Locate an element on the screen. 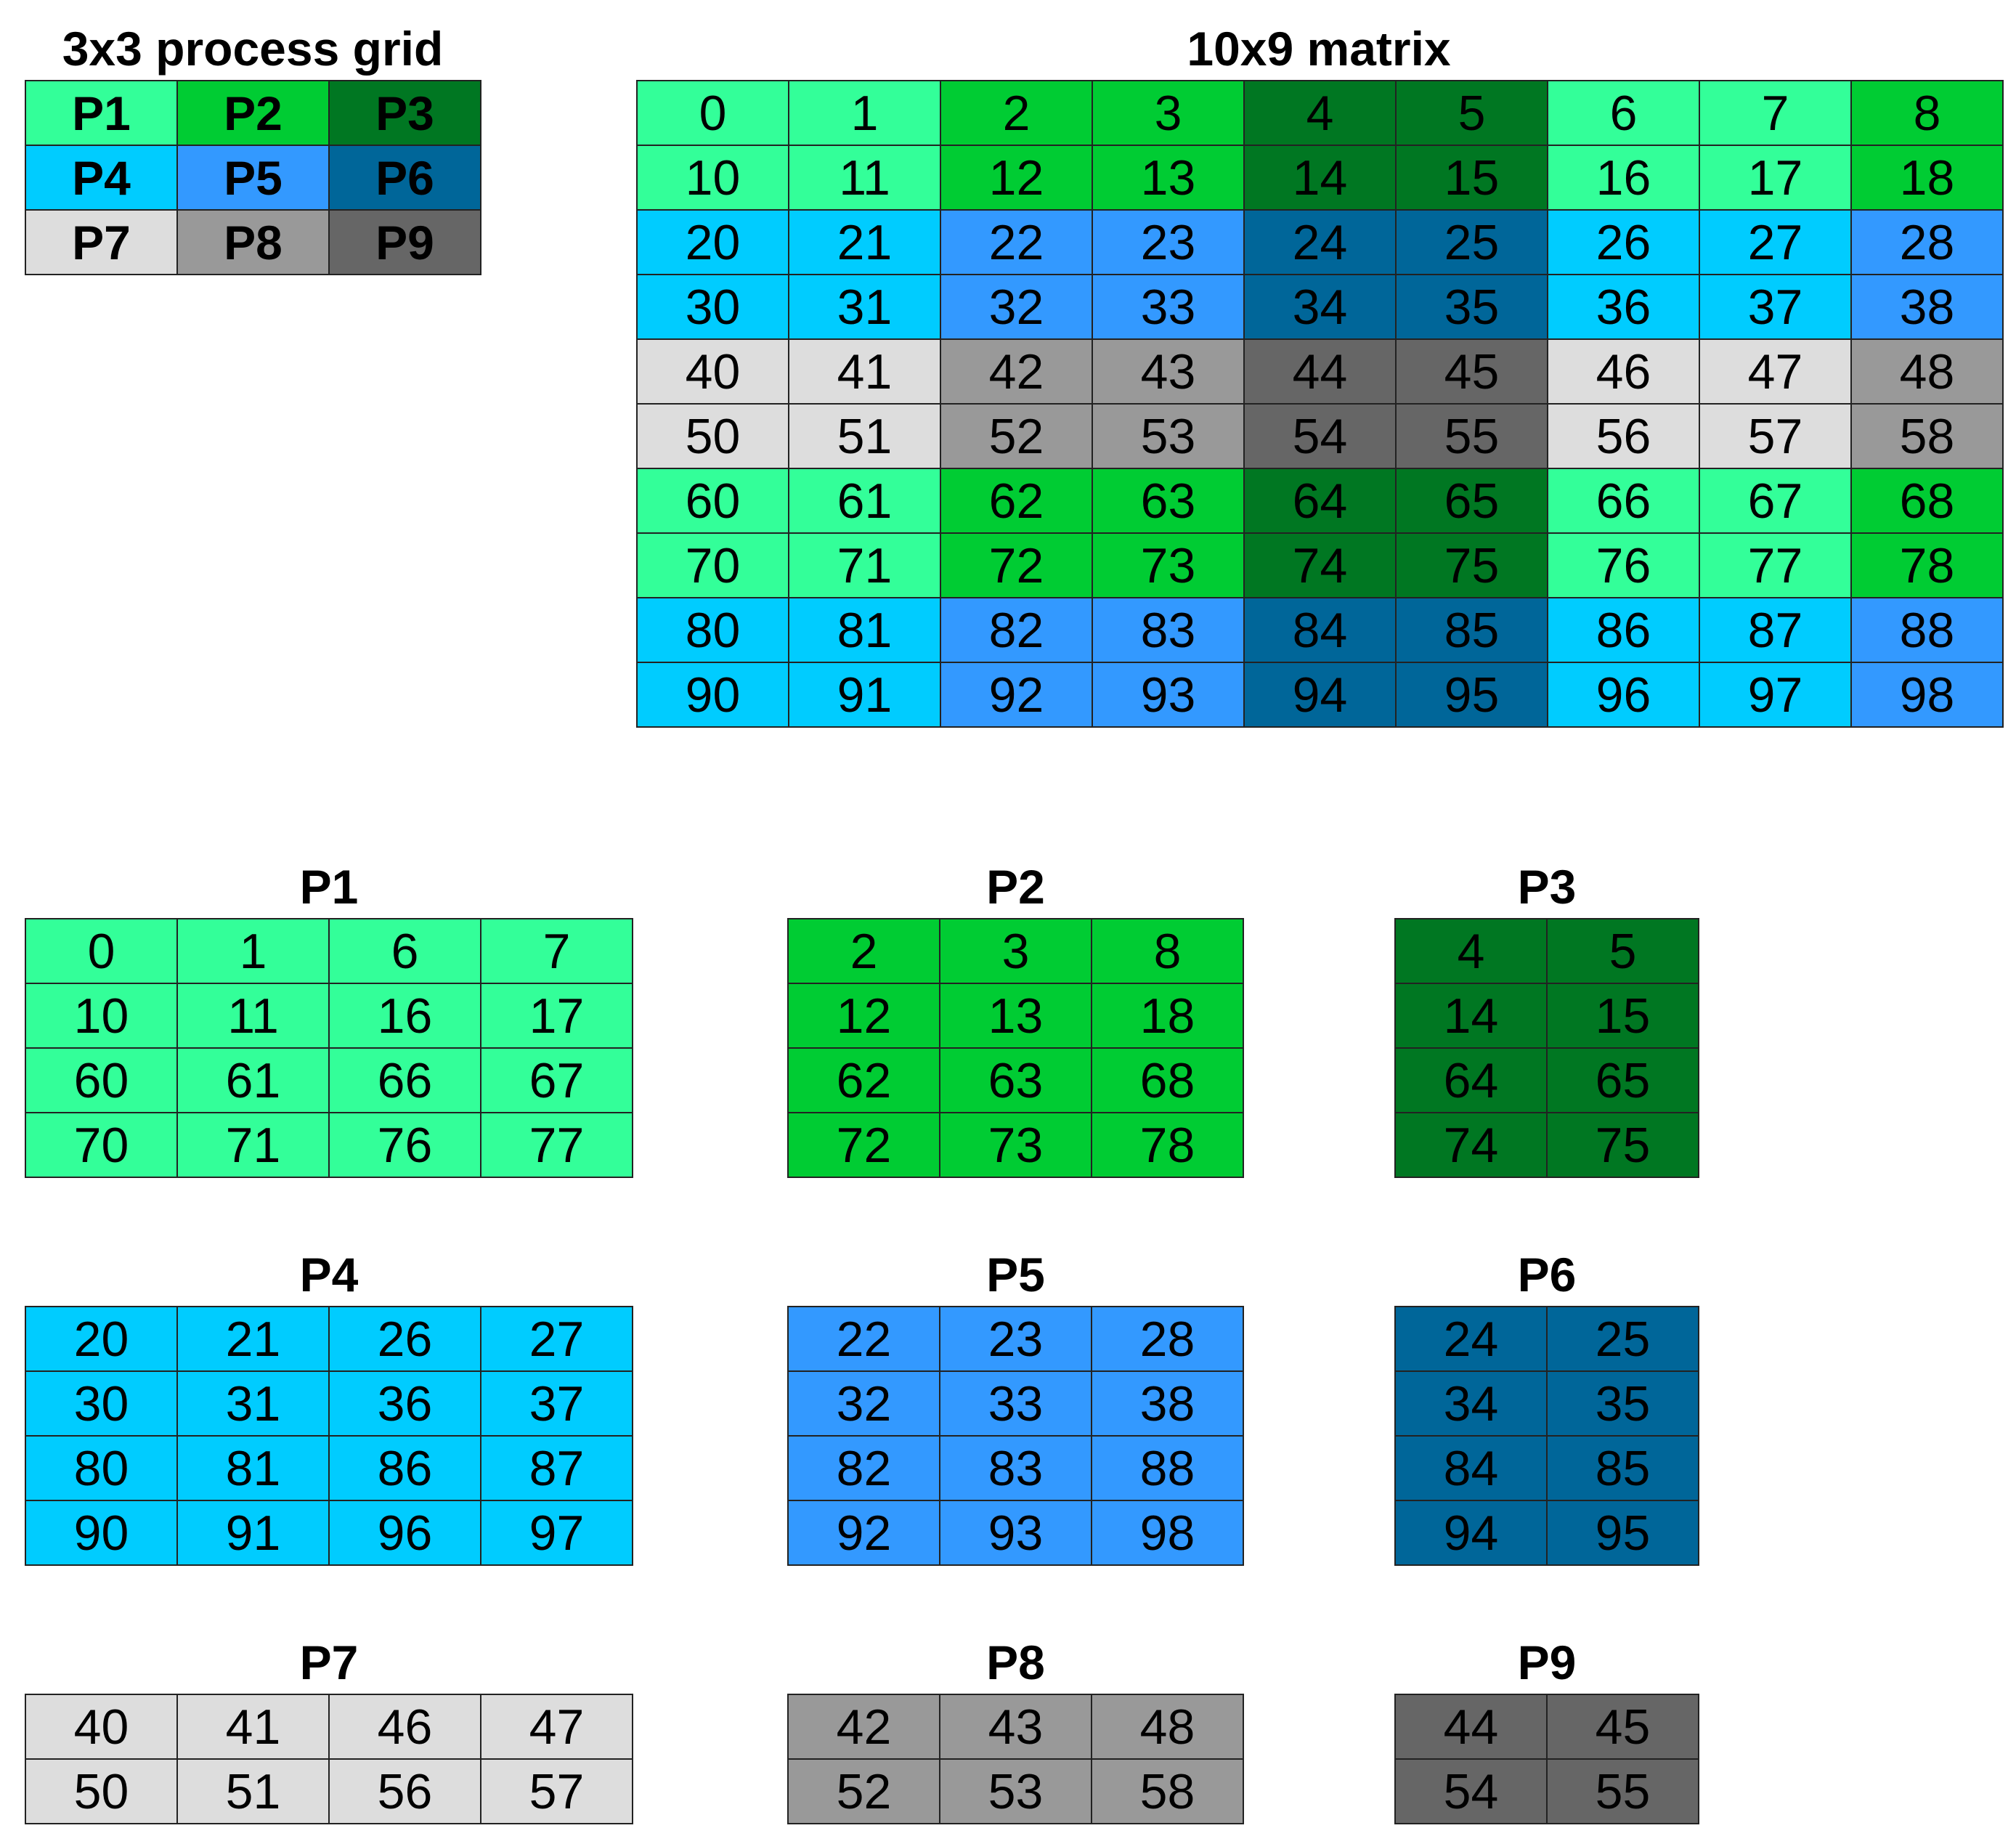 The image size is (2016, 1836). local-cell: 13 is located at coordinates (1016, 1016).